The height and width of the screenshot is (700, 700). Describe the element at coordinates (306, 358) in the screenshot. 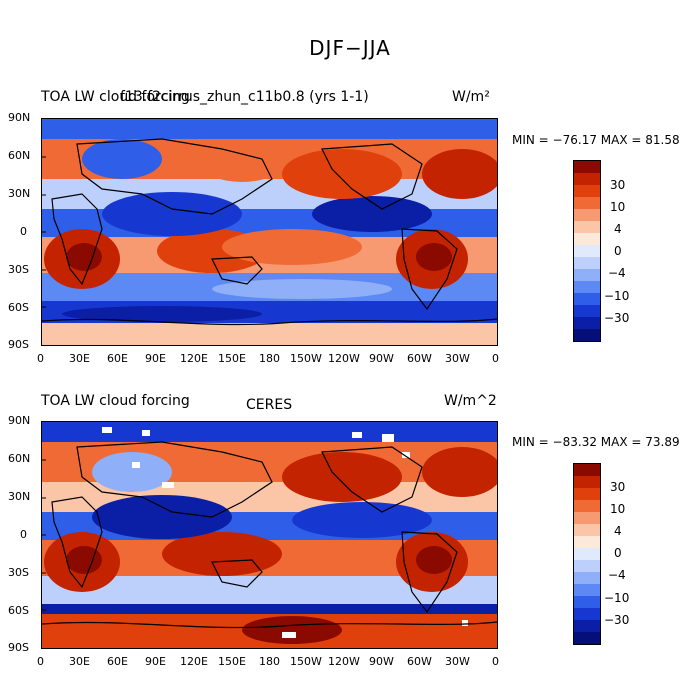

I see `panel1-lon-tick: 150W` at that location.